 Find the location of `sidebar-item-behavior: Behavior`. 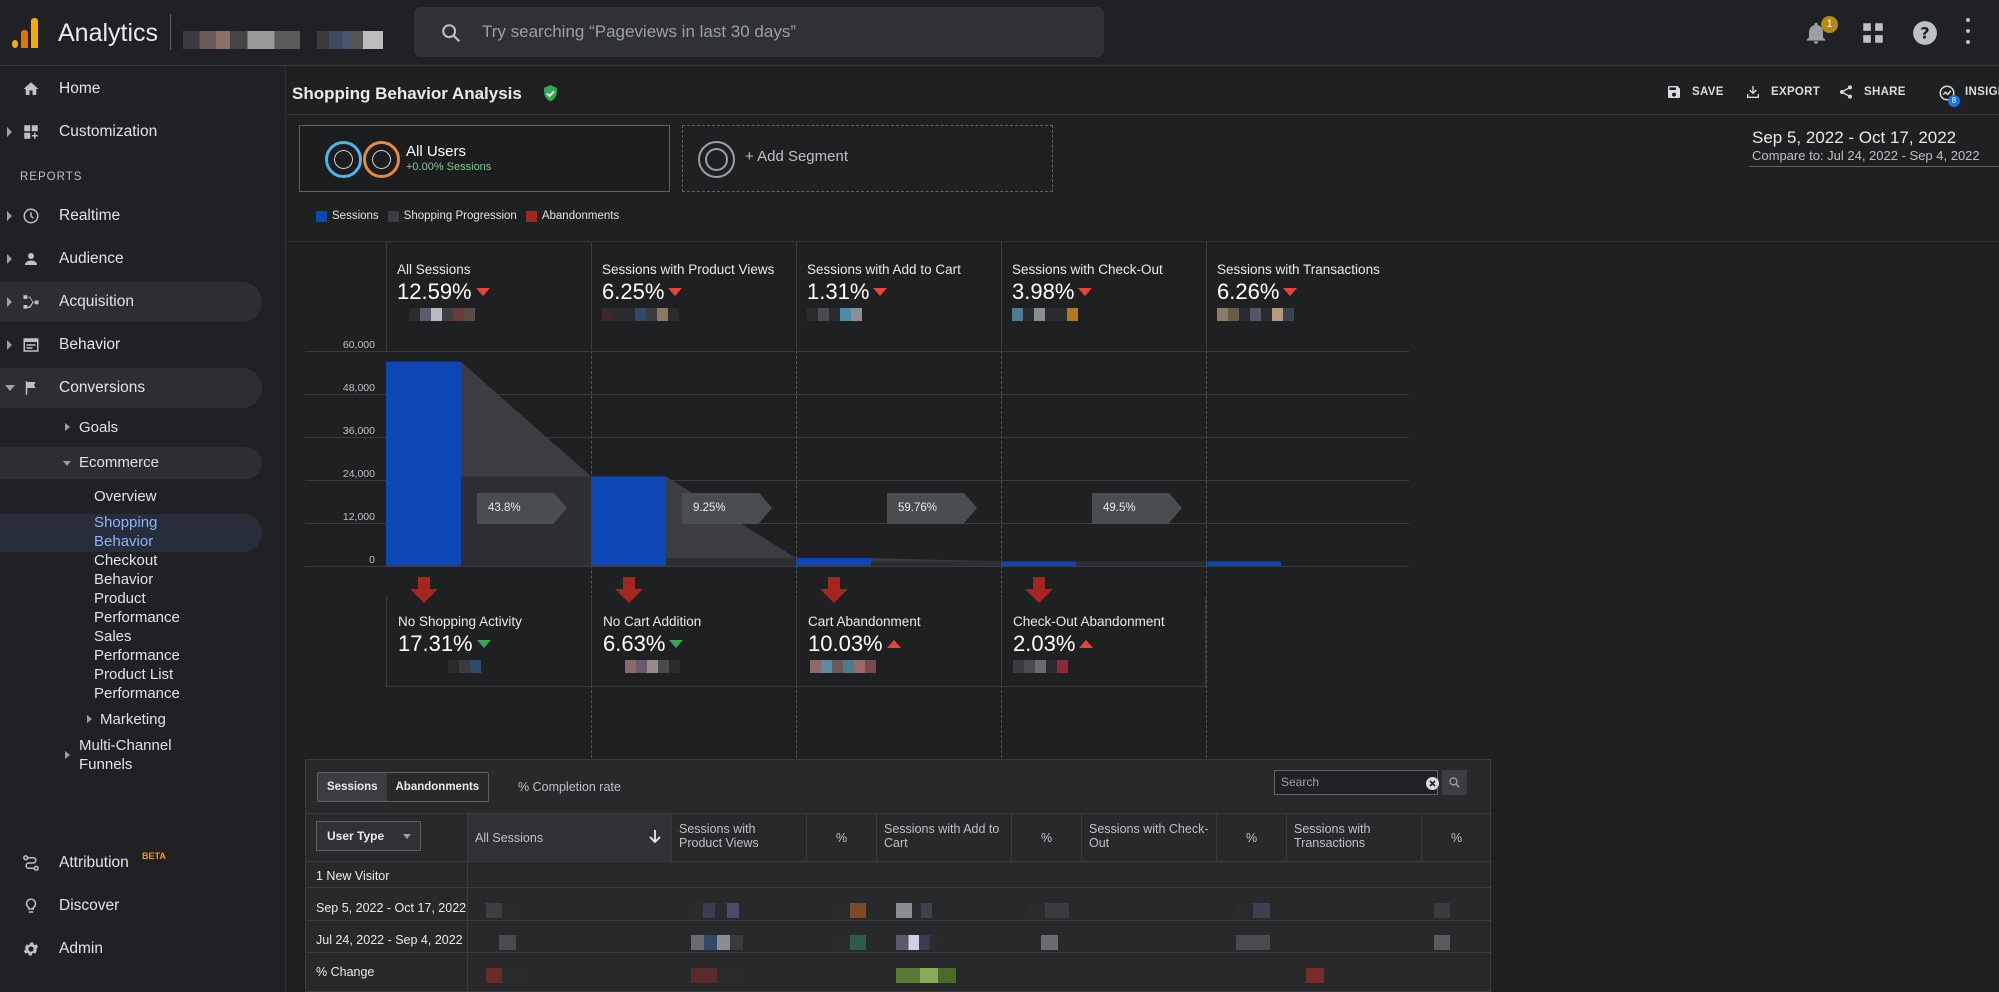

sidebar-item-behavior: Behavior is located at coordinates (131, 345).